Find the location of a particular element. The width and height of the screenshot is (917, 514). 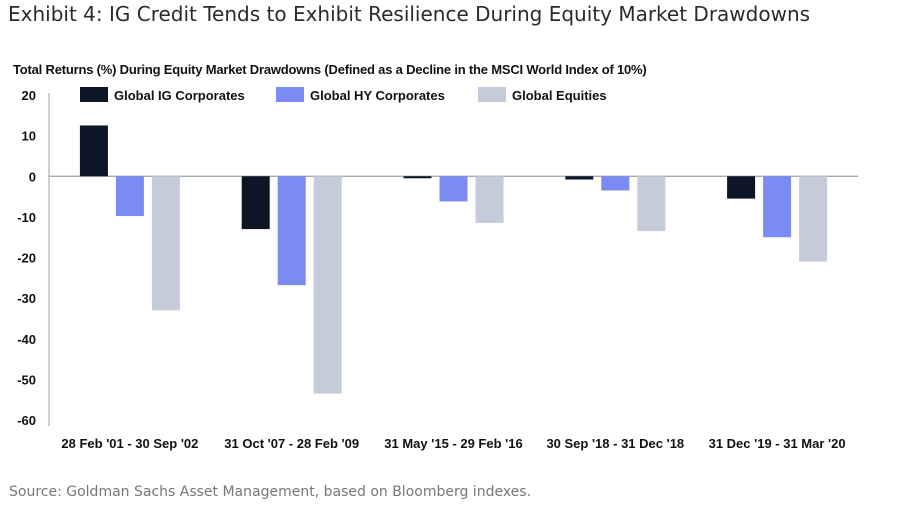

y-tick-label: -40 is located at coordinates (26, 339).